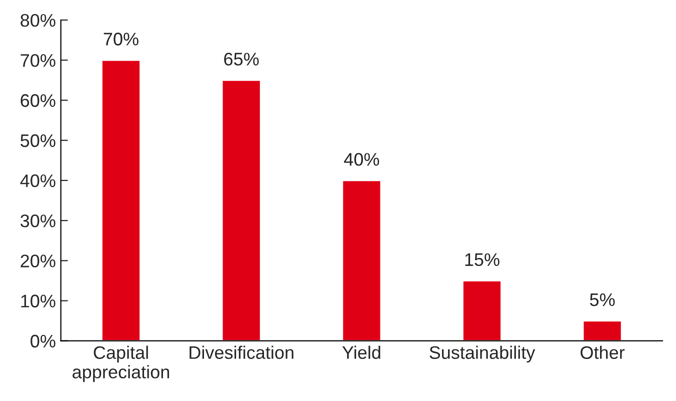 The height and width of the screenshot is (401, 676). I want to click on y-tick-label: 40%, so click(38, 181).